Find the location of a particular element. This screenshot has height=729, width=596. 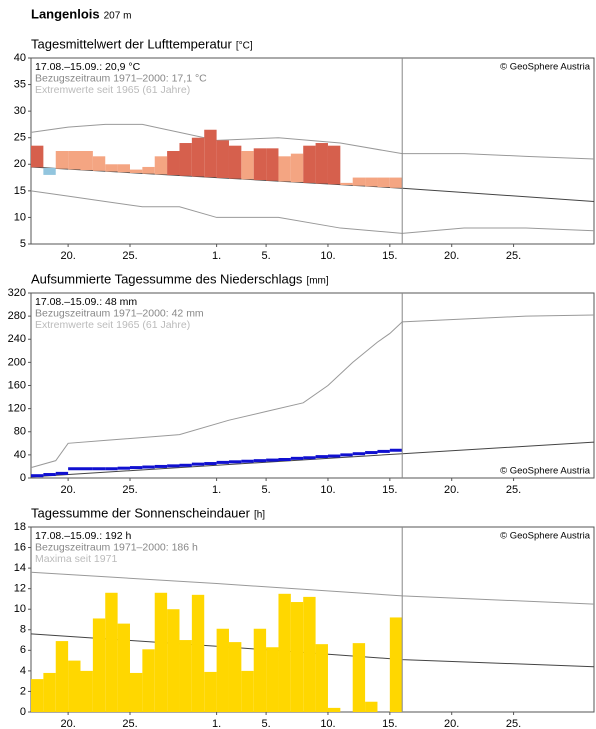

chart-title: Tagesmittelwert der Lufttemperatur is located at coordinates (132, 43).